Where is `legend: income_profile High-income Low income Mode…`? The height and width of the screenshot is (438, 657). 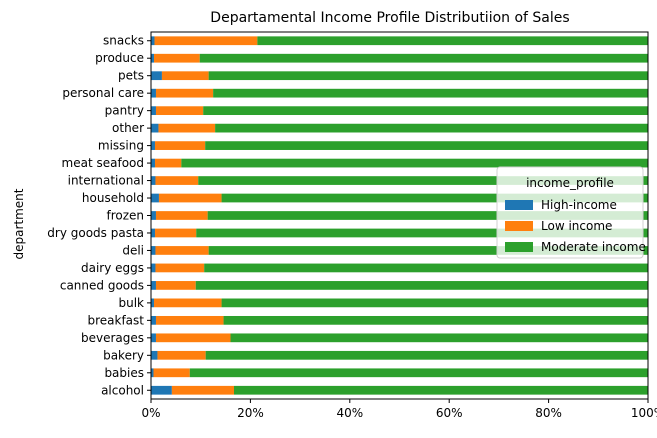 legend: income_profile High-income Low income Mode… is located at coordinates (571, 212).